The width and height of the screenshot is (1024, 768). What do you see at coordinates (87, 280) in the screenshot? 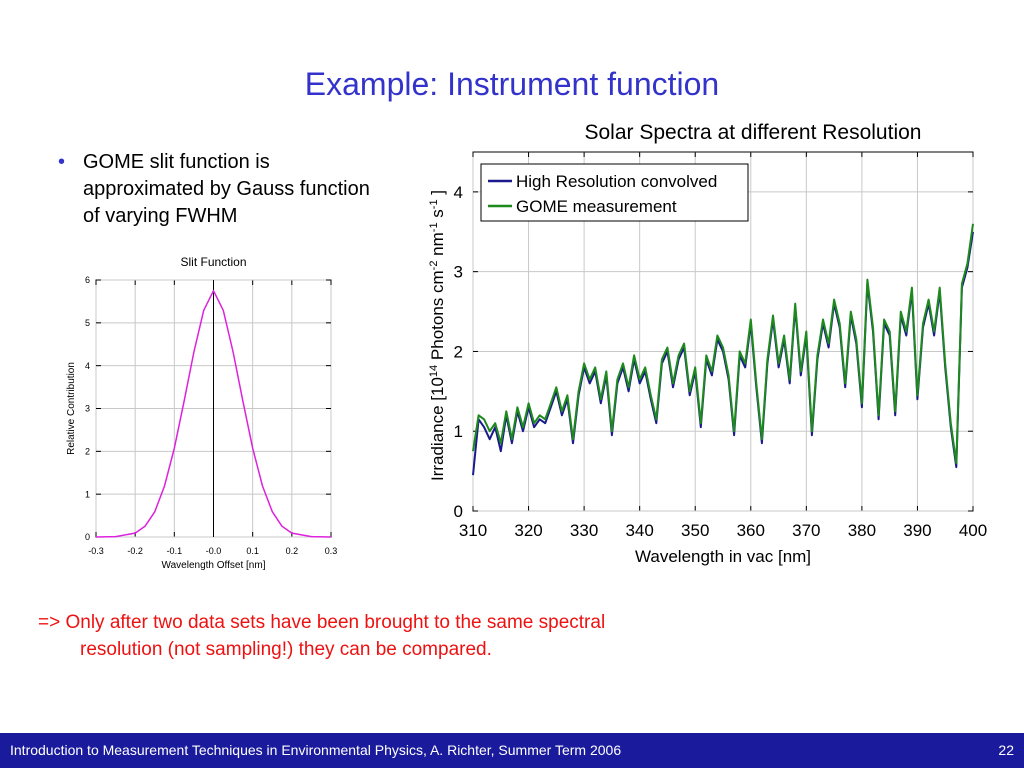
I see `y-tick-label: 6` at bounding box center [87, 280].